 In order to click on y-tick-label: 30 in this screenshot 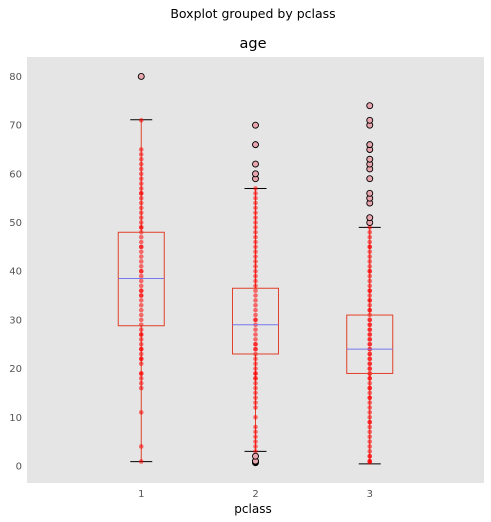, I will do `click(15, 320)`.